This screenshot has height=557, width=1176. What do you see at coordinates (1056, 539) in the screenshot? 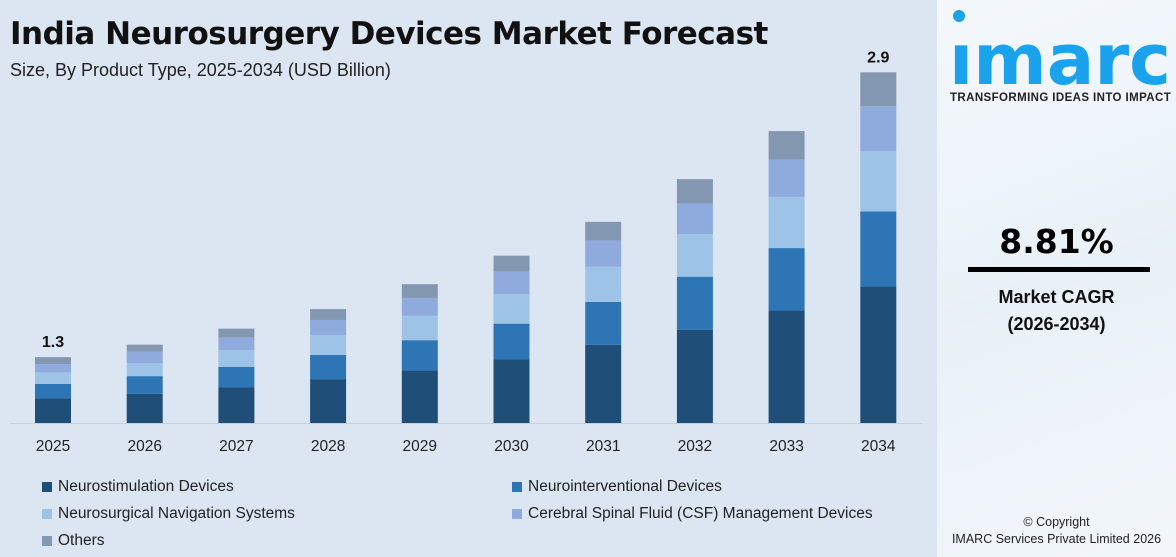
I see `copyright-line: IMARC Services Private Limited 2026` at bounding box center [1056, 539].